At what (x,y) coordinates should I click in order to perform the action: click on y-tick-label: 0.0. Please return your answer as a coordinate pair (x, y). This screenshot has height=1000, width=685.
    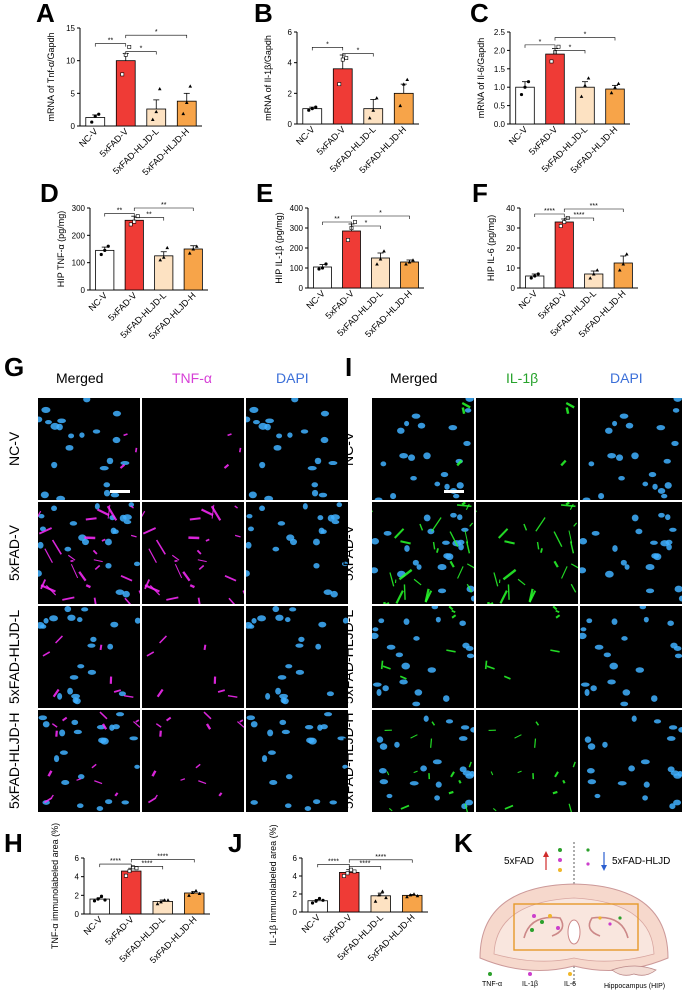
    Looking at the image, I should click on (500, 124).